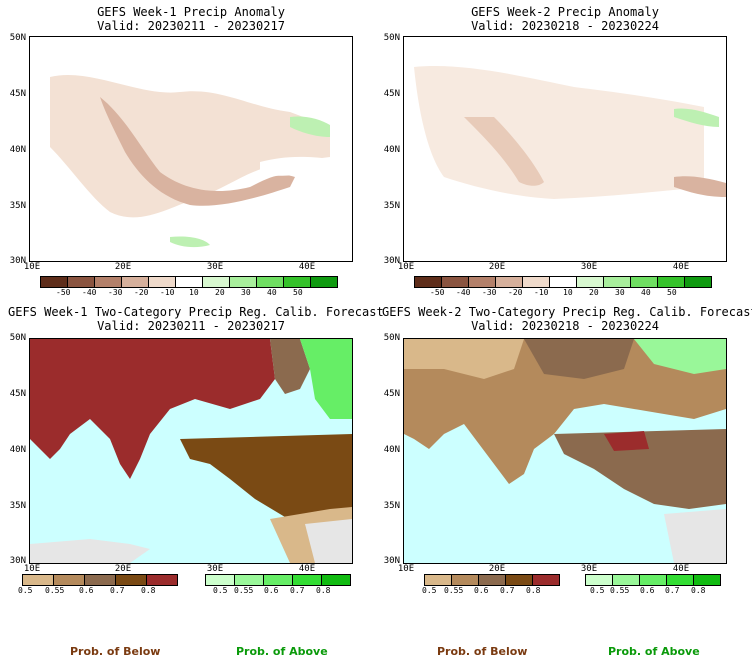 The image size is (752, 662). What do you see at coordinates (191, 12) in the screenshot?
I see `panel1-title: GEFS Week-1 Precip Anomaly` at bounding box center [191, 12].